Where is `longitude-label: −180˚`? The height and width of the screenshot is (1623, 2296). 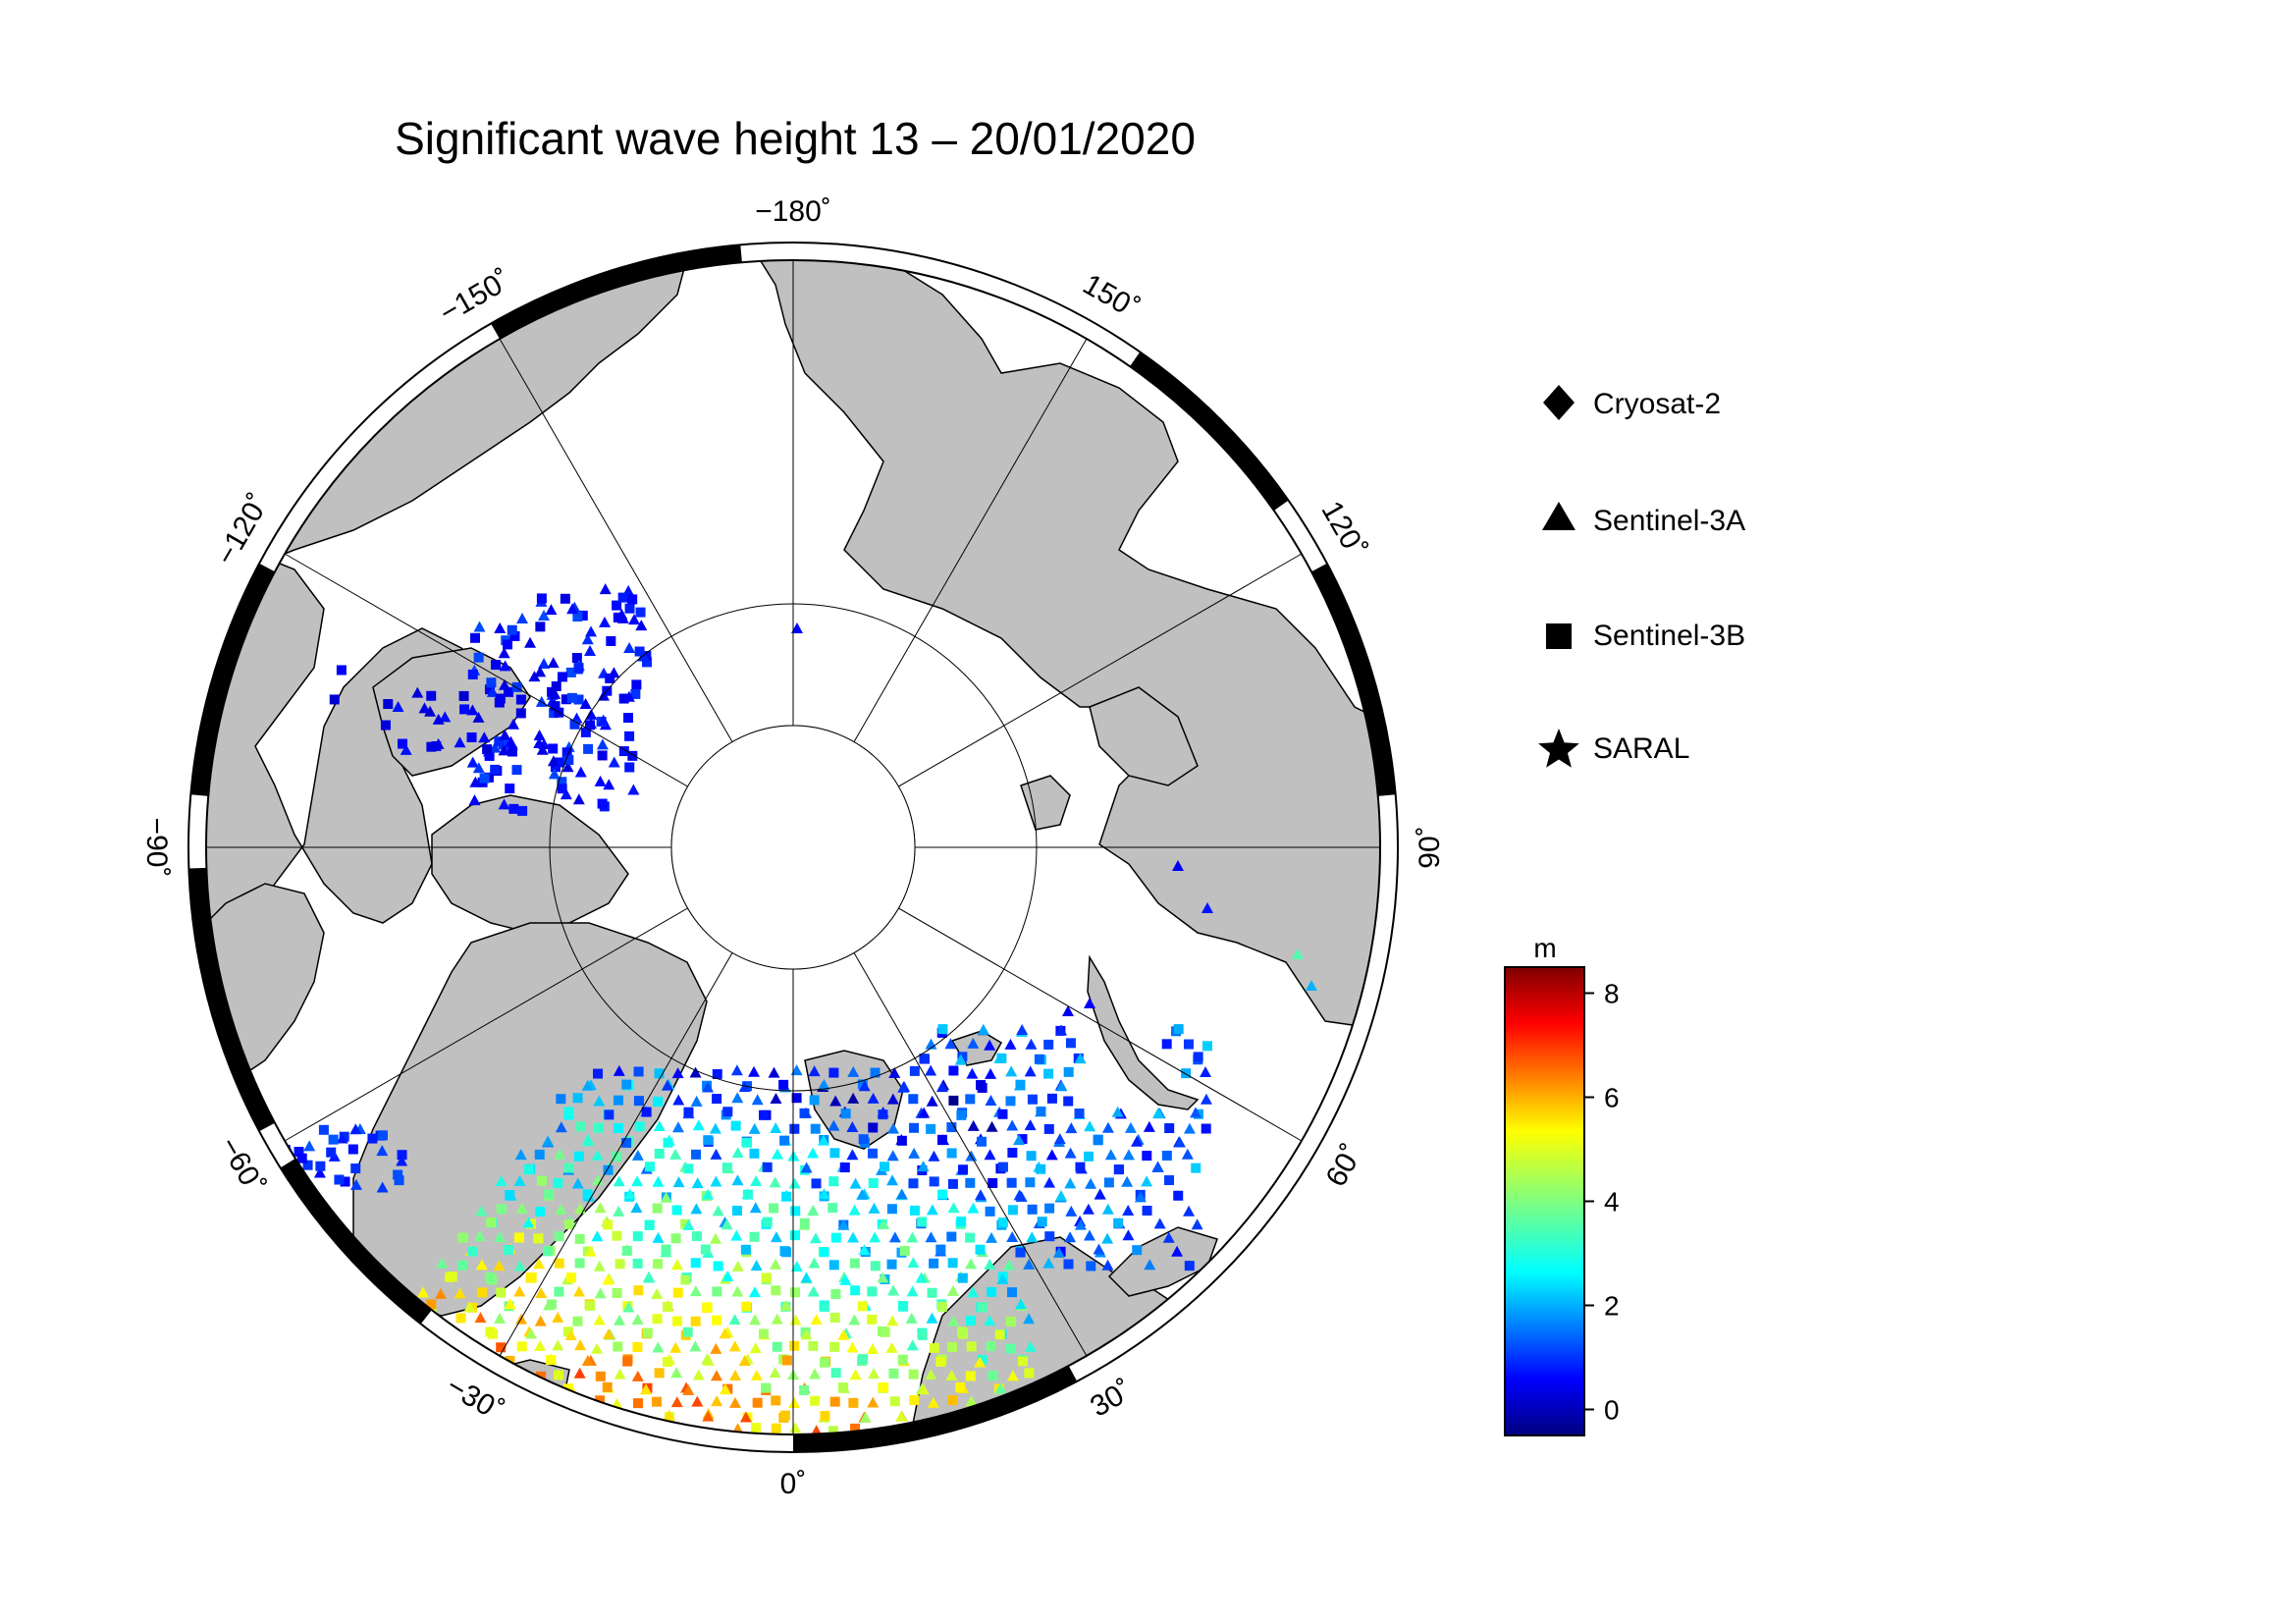 longitude-label: −180˚ is located at coordinates (793, 212).